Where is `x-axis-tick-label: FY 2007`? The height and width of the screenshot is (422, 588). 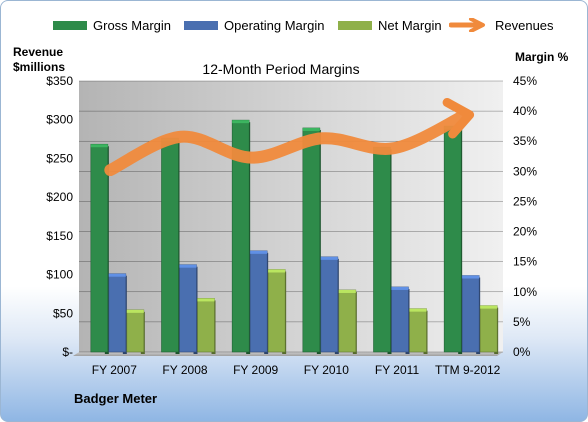
x-axis-tick-label: FY 2007 is located at coordinates (114, 370).